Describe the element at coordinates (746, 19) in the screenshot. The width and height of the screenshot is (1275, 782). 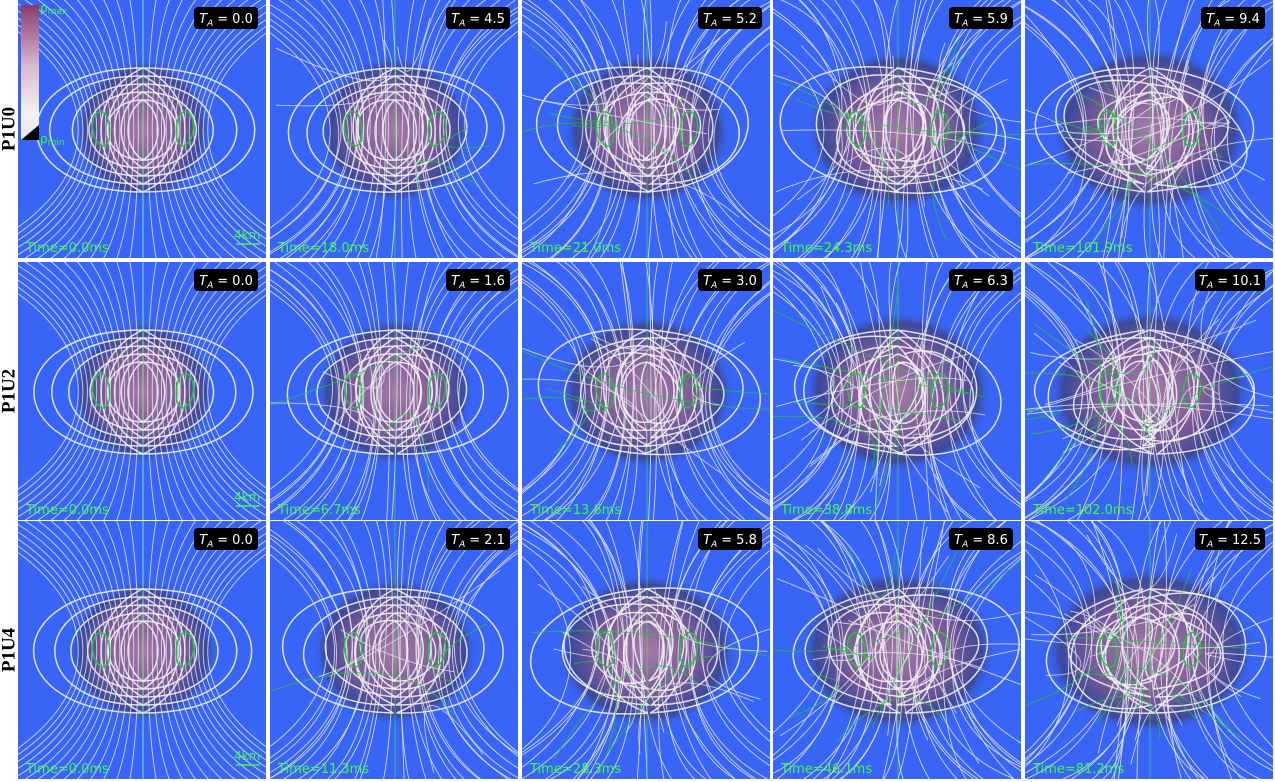
I see `ta-value: 5.2` at that location.